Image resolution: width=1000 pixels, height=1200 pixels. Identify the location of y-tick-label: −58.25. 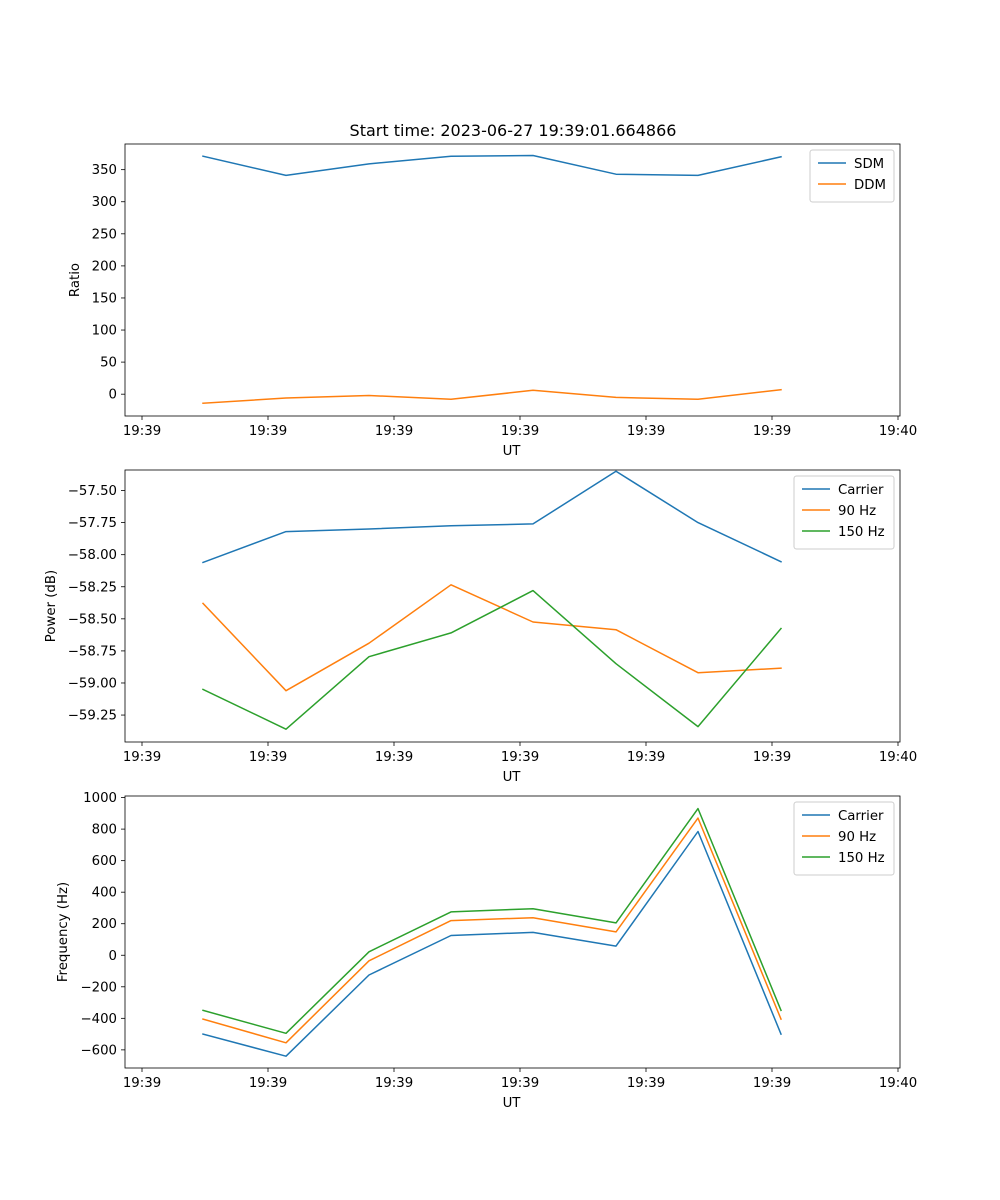
(92, 587).